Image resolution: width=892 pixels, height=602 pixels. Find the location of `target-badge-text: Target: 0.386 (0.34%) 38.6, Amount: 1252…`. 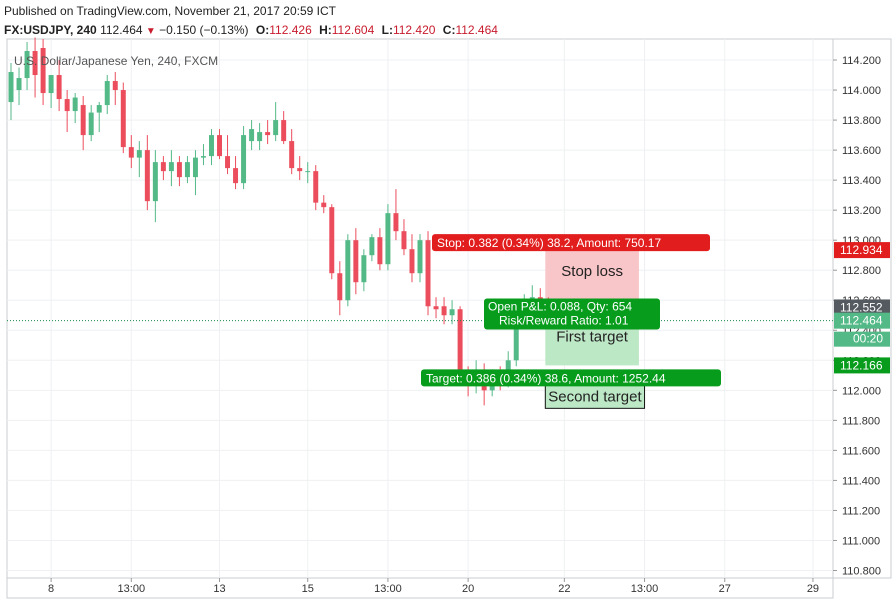

target-badge-text: Target: 0.386 (0.34%) 38.6, Amount: 1252… is located at coordinates (546, 378).